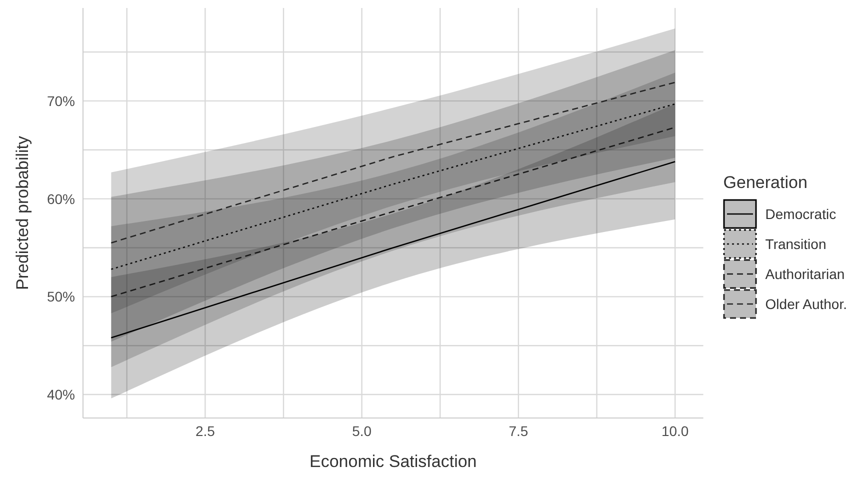 This screenshot has width=865, height=491. What do you see at coordinates (362, 430) in the screenshot?
I see `x-tick-label: 5.0` at bounding box center [362, 430].